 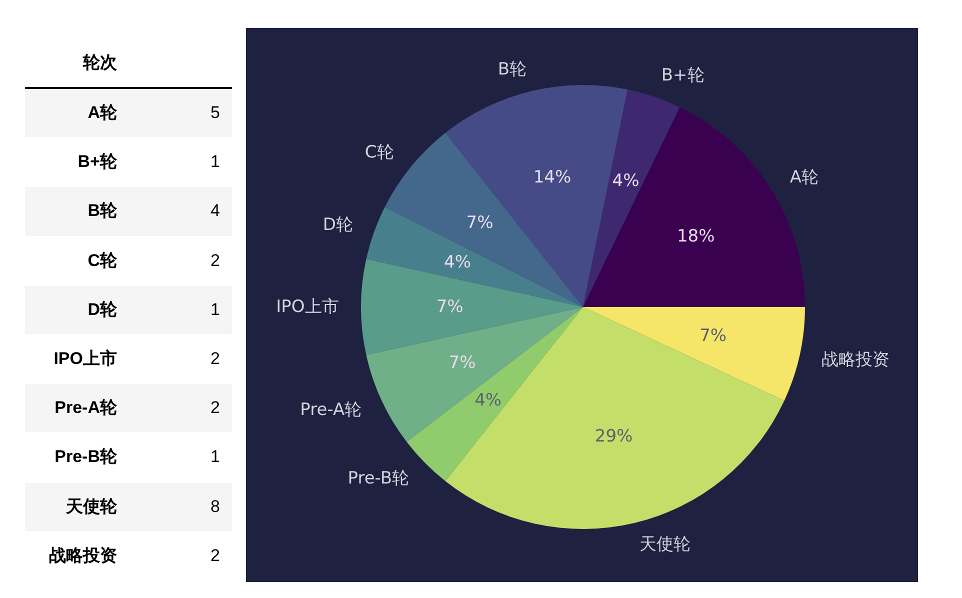 I want to click on text: 轮次, so click(x=99, y=63).